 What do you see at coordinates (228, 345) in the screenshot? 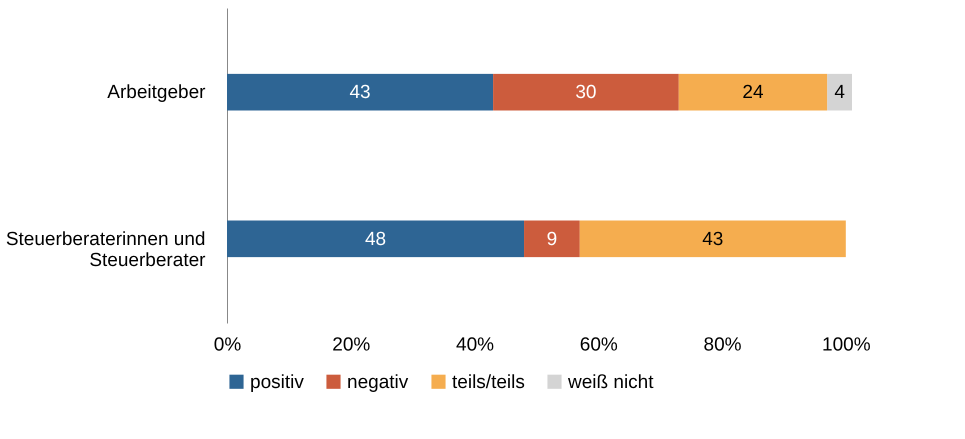
I see `x-tick-label: 0%` at bounding box center [228, 345].